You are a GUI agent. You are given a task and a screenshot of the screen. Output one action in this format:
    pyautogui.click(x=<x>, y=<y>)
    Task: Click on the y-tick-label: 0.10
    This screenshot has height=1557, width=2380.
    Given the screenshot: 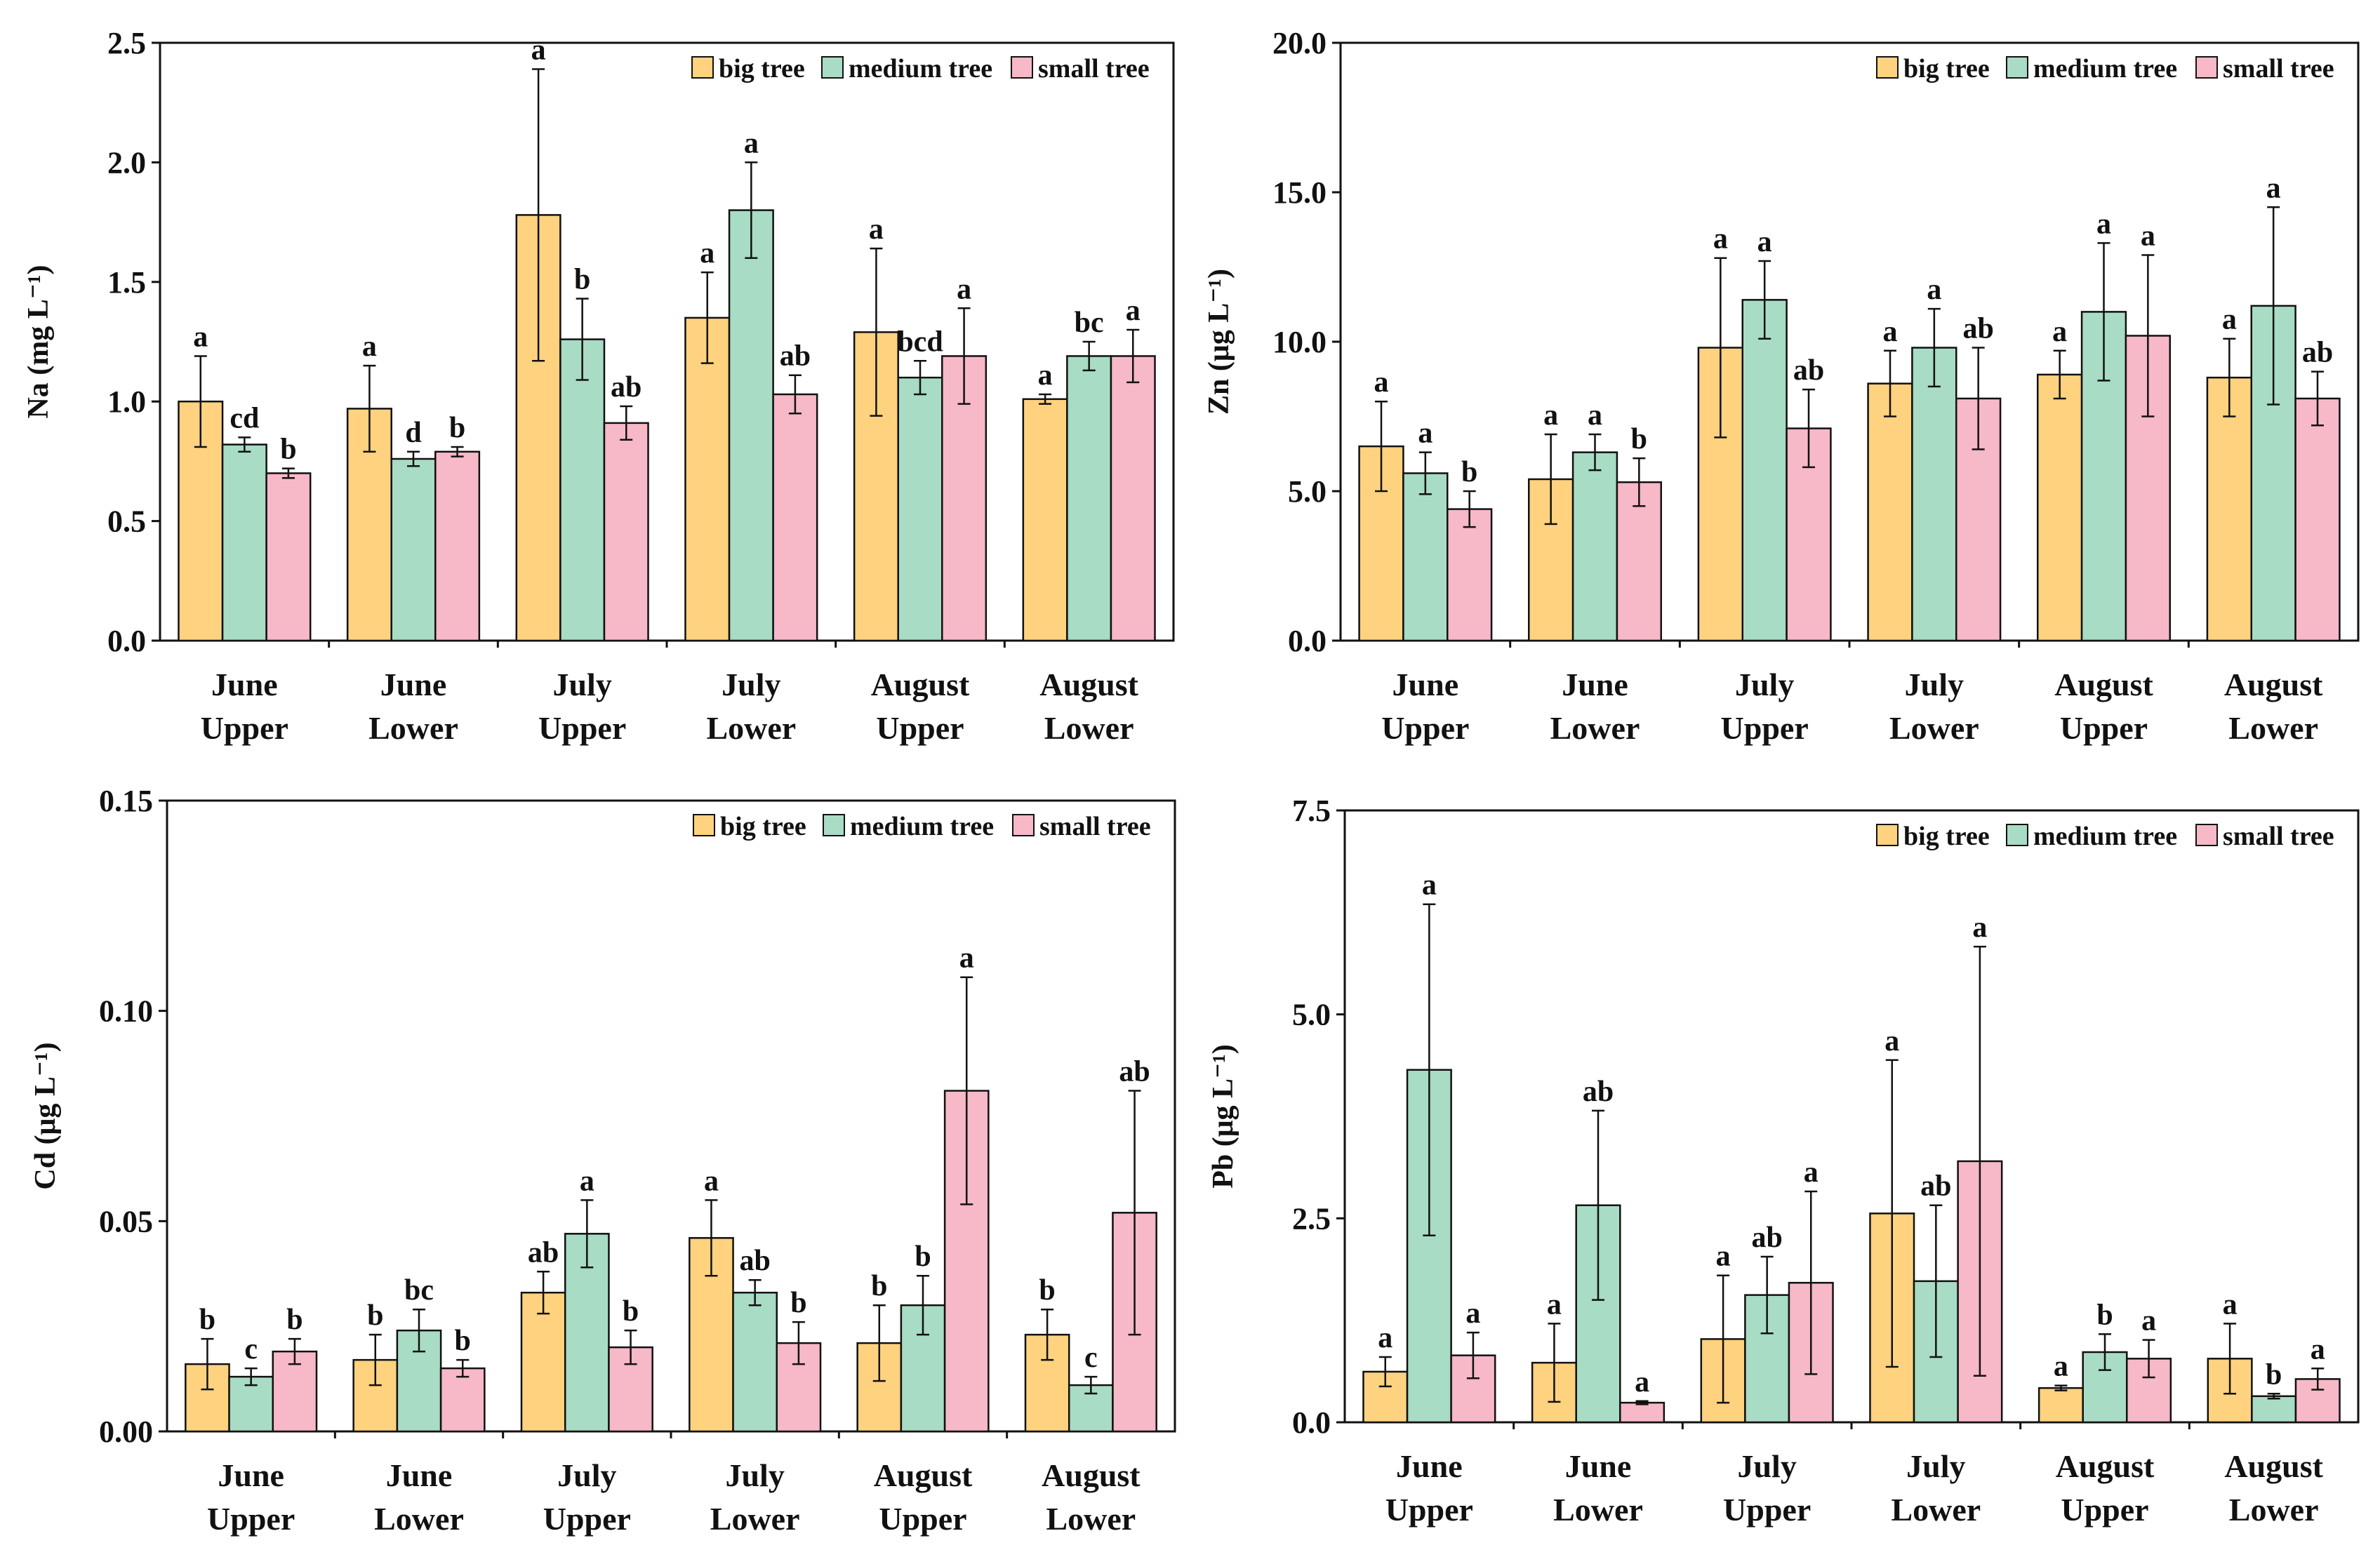 What is the action you would take?
    pyautogui.click(x=126, y=1011)
    